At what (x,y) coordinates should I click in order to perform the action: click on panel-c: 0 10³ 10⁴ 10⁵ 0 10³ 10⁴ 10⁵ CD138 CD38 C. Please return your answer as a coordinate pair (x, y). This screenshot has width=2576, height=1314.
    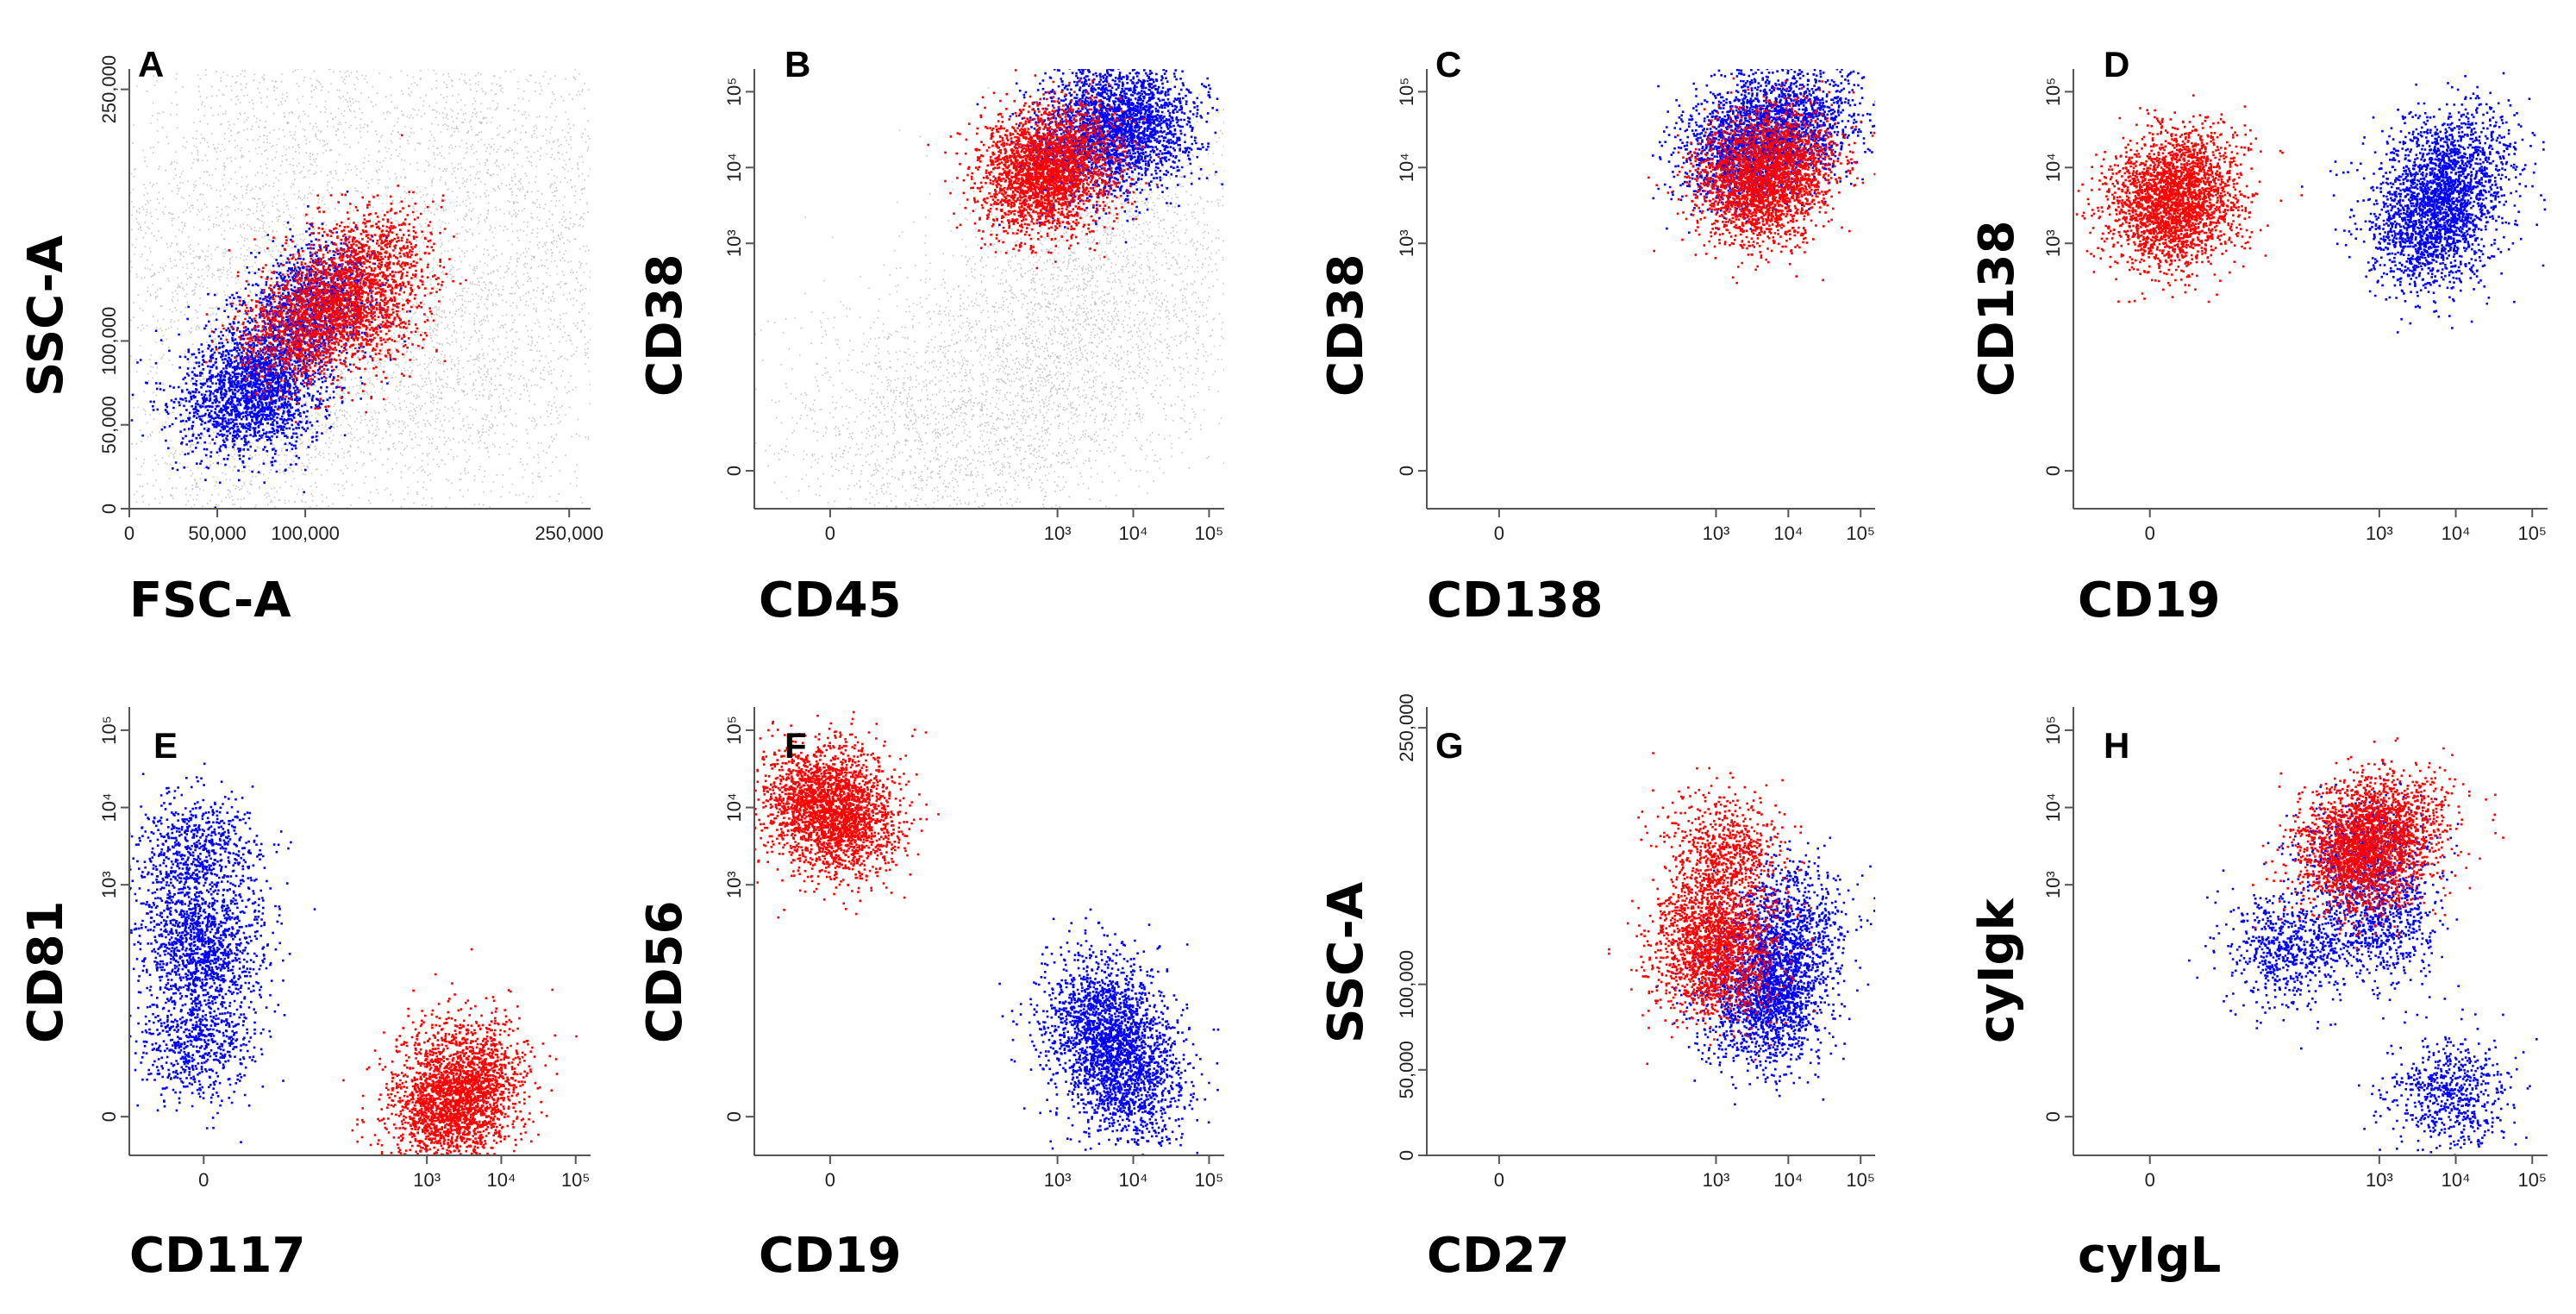
    Looking at the image, I should click on (1596, 337).